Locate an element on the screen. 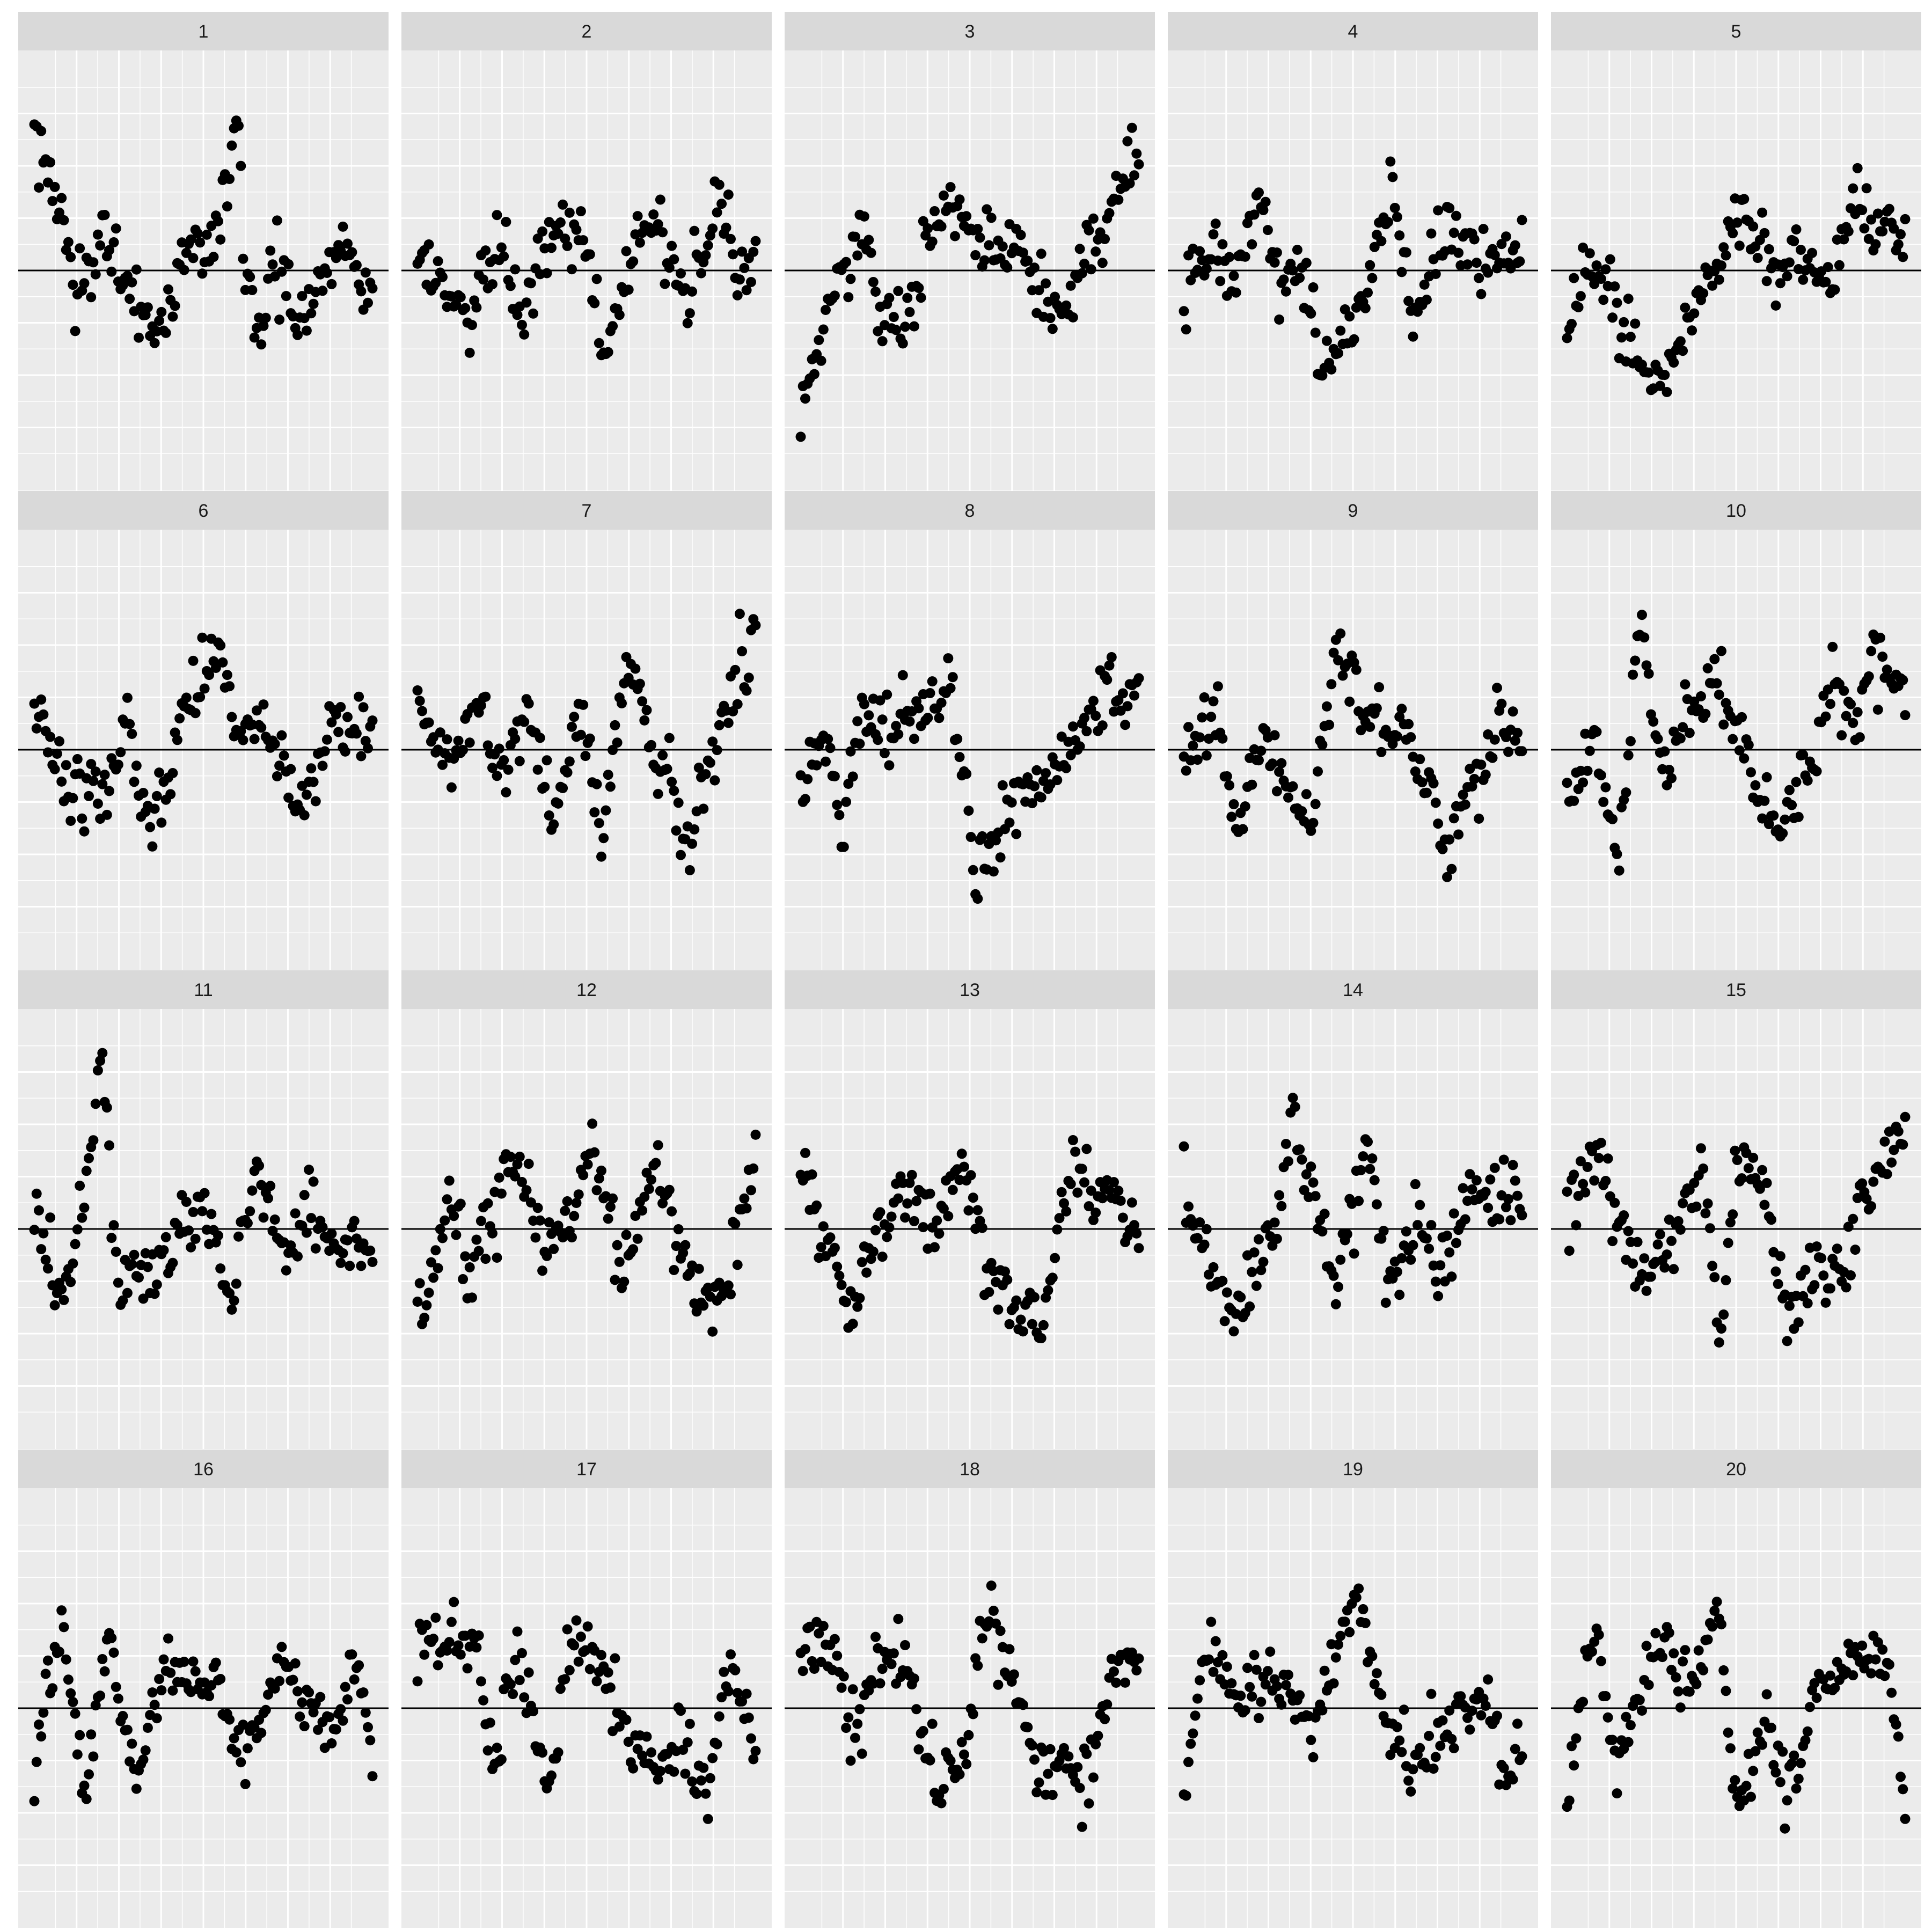  facet-strip-label: 11 is located at coordinates (203, 990).